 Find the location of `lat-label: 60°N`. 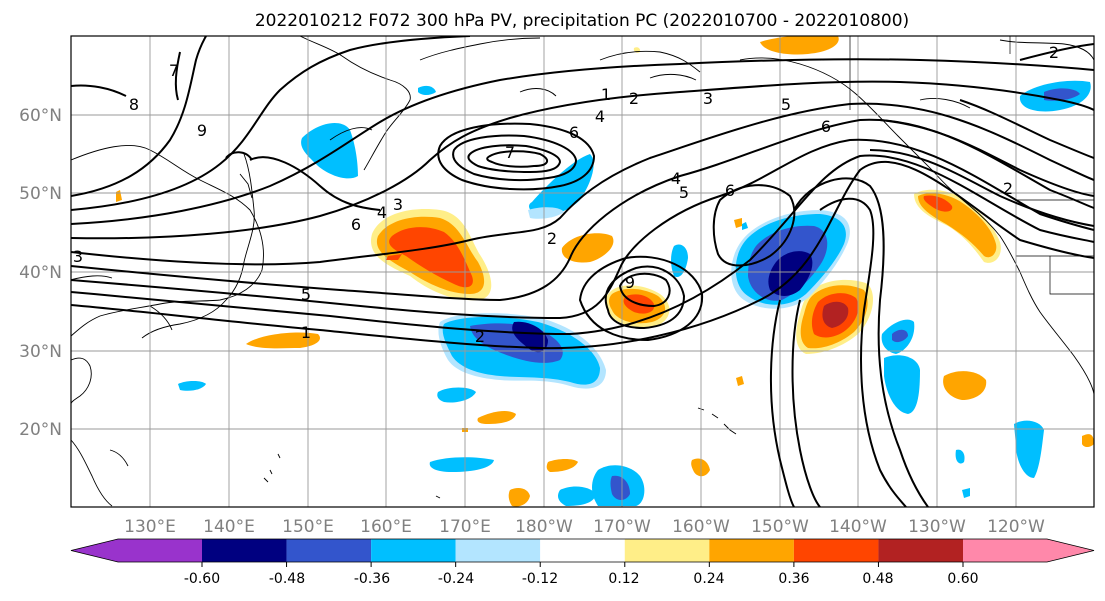

lat-label: 60°N is located at coordinates (40, 116).